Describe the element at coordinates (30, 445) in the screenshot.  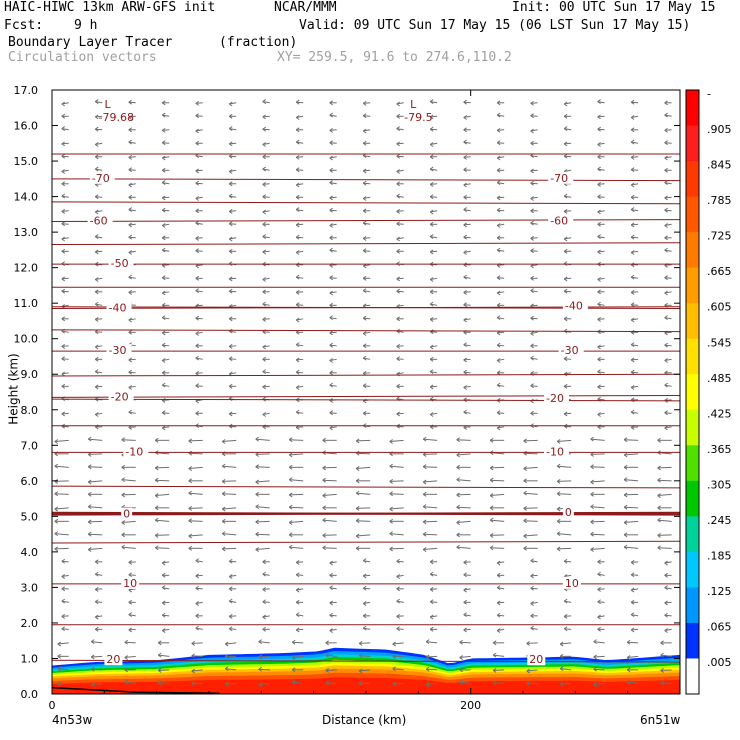
I see `y-tick-label: 7.0` at that location.